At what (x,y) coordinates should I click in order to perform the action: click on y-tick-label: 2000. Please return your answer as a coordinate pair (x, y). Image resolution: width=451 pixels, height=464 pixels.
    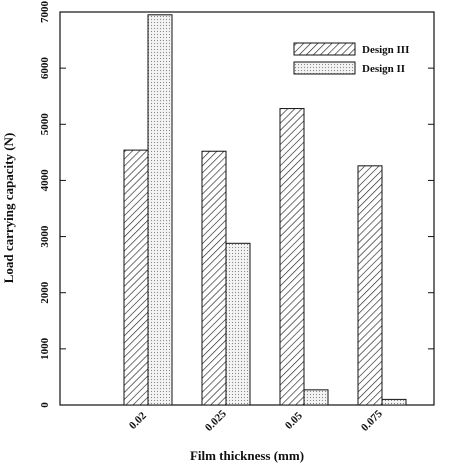
    Looking at the image, I should click on (45, 292).